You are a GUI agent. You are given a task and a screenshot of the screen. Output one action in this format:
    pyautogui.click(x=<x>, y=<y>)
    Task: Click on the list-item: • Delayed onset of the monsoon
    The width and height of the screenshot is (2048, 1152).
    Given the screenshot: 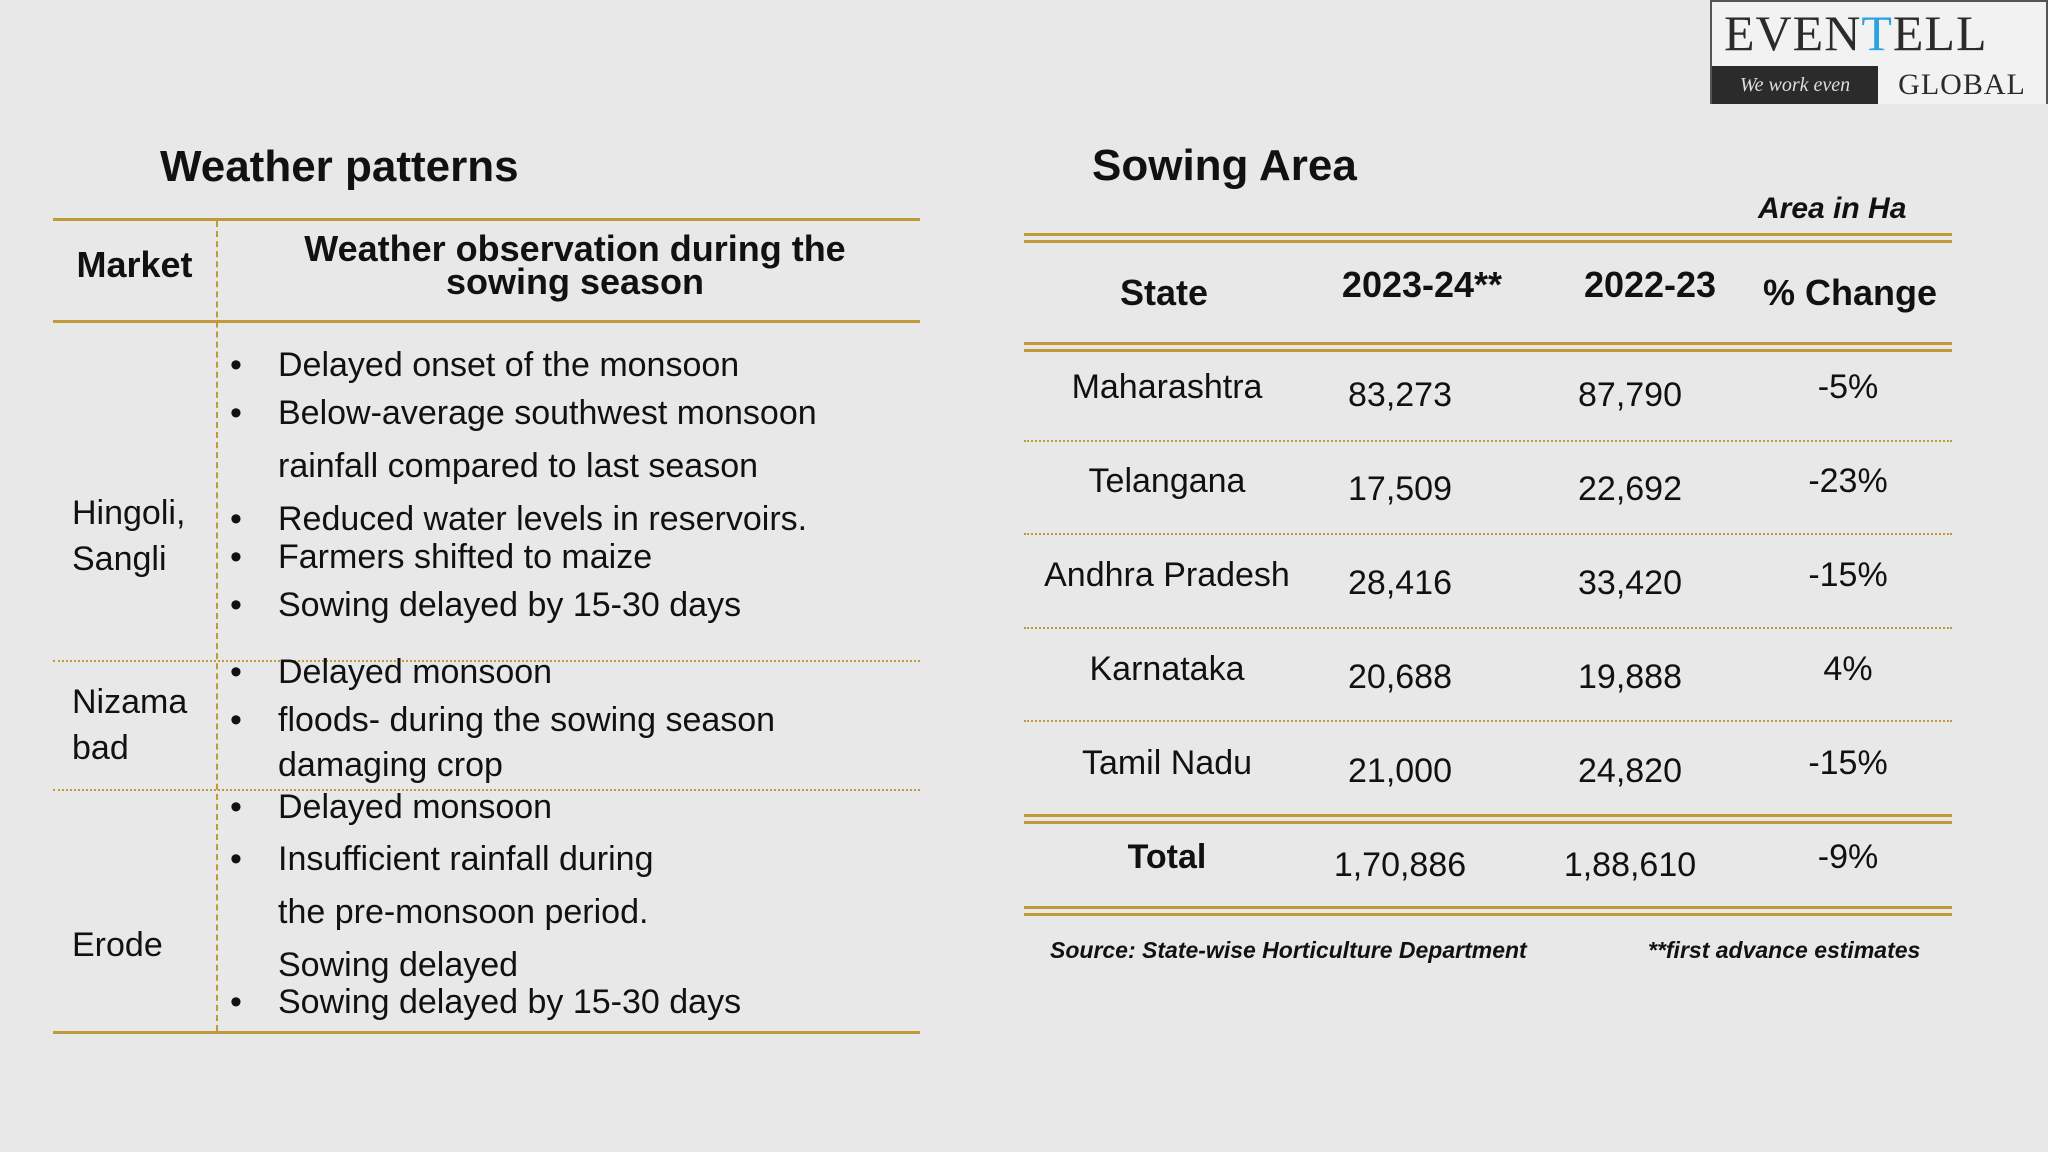 What is the action you would take?
    pyautogui.click(x=485, y=365)
    